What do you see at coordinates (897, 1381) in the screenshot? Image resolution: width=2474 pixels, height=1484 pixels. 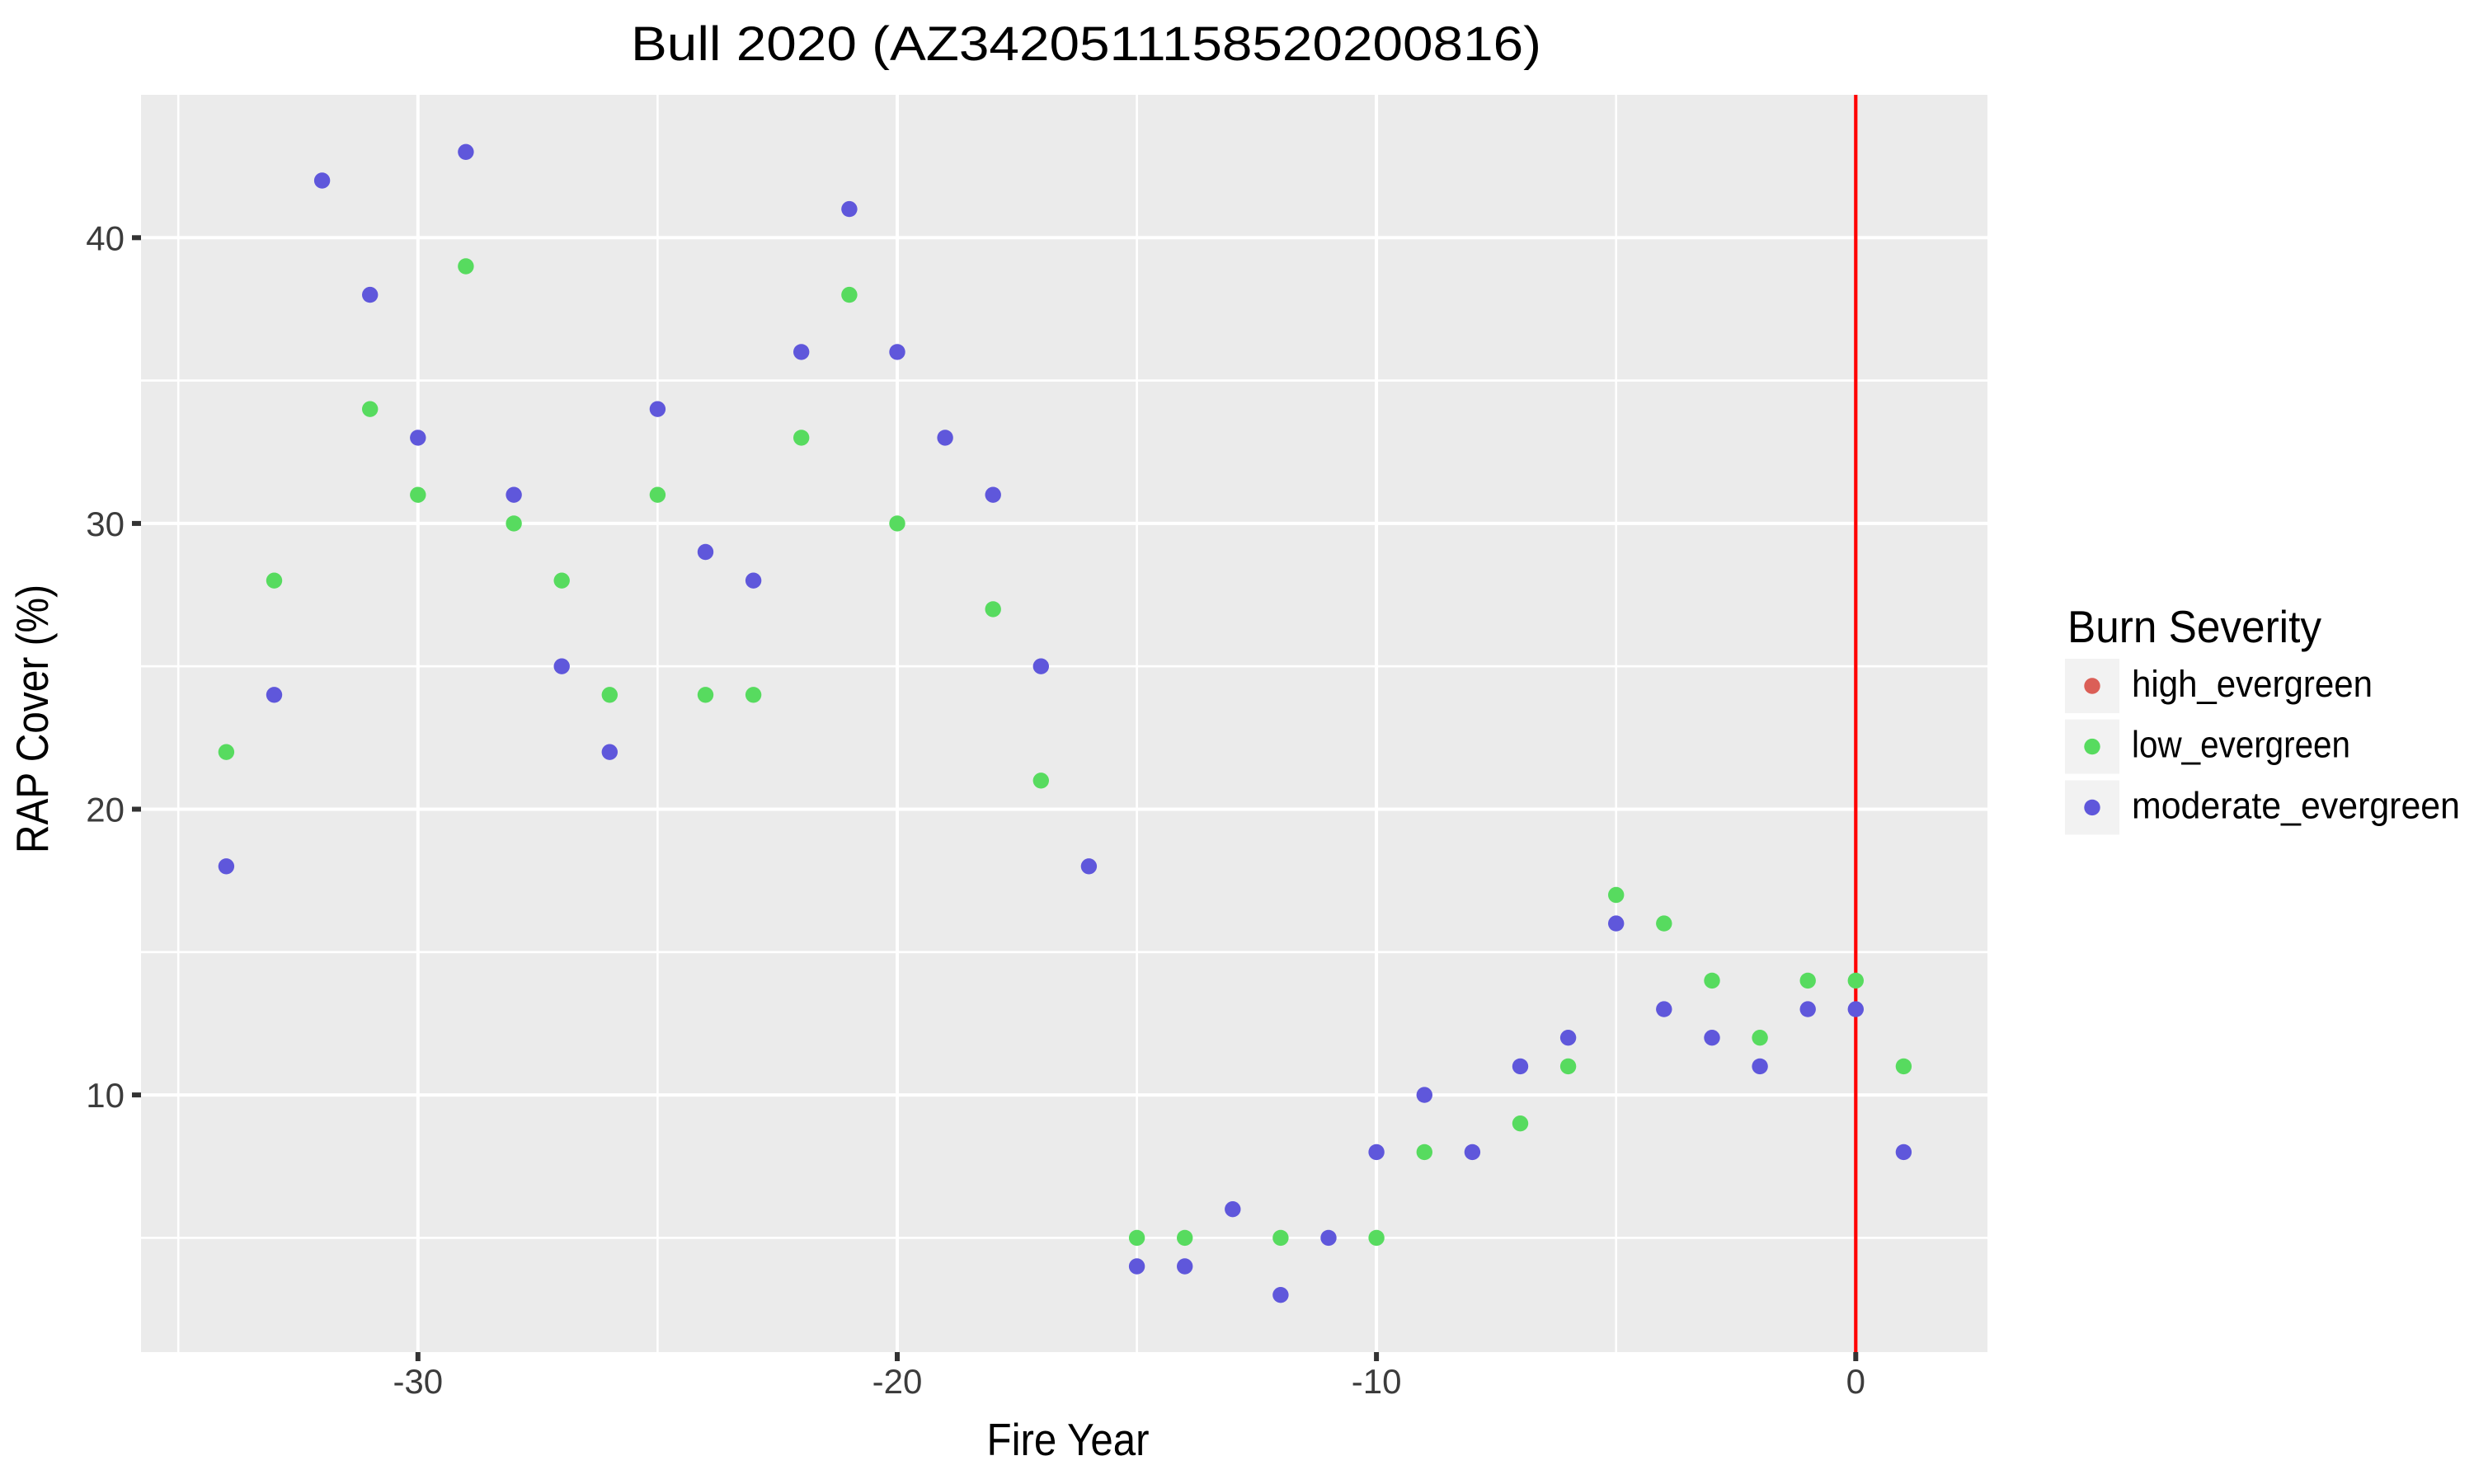 I see `svg-text: -20` at bounding box center [897, 1381].